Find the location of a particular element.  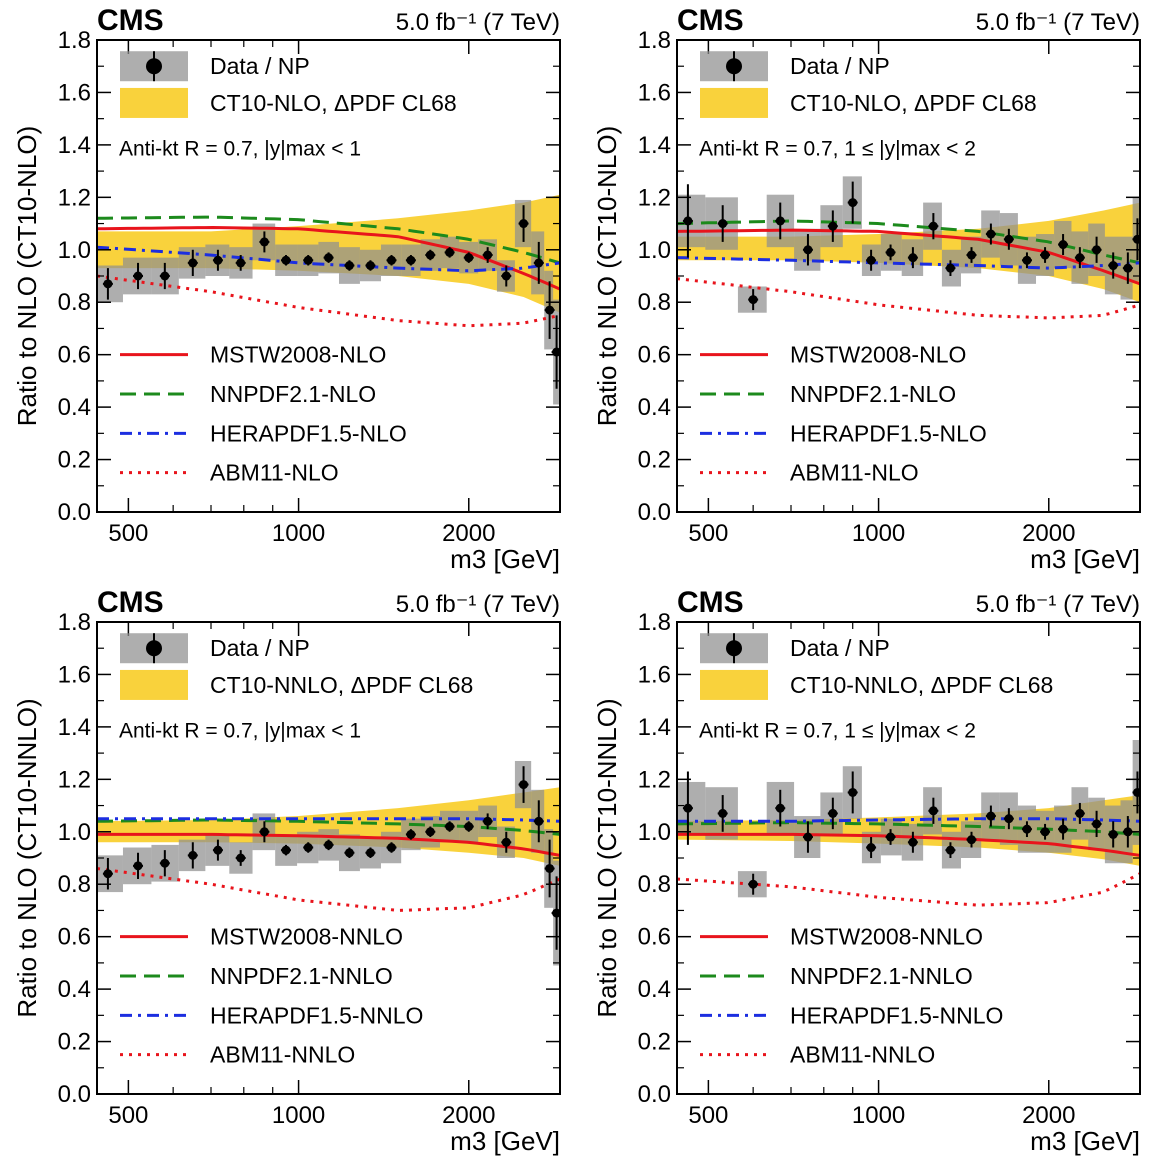

pdf-uncertainty-band is located at coordinates (328, 826).